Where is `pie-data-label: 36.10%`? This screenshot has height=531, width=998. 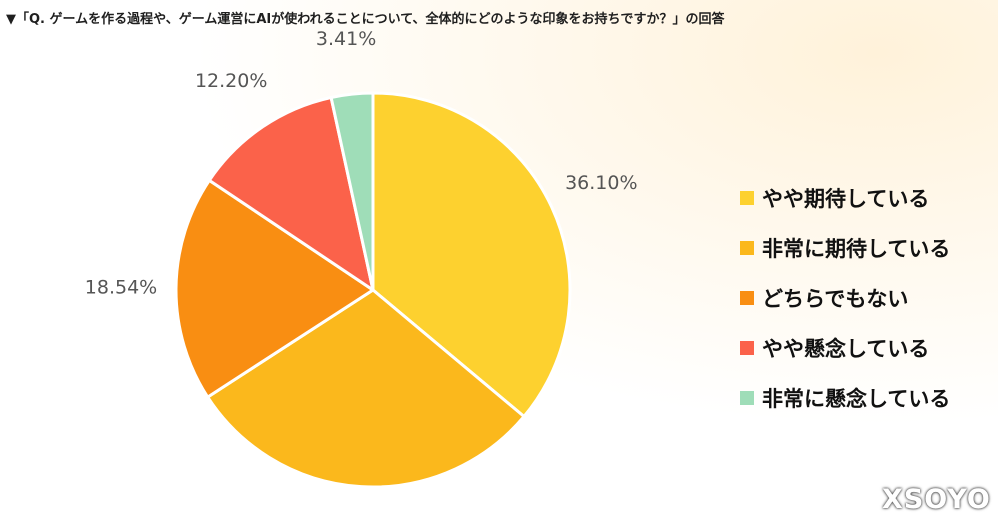
pie-data-label: 36.10% is located at coordinates (601, 183).